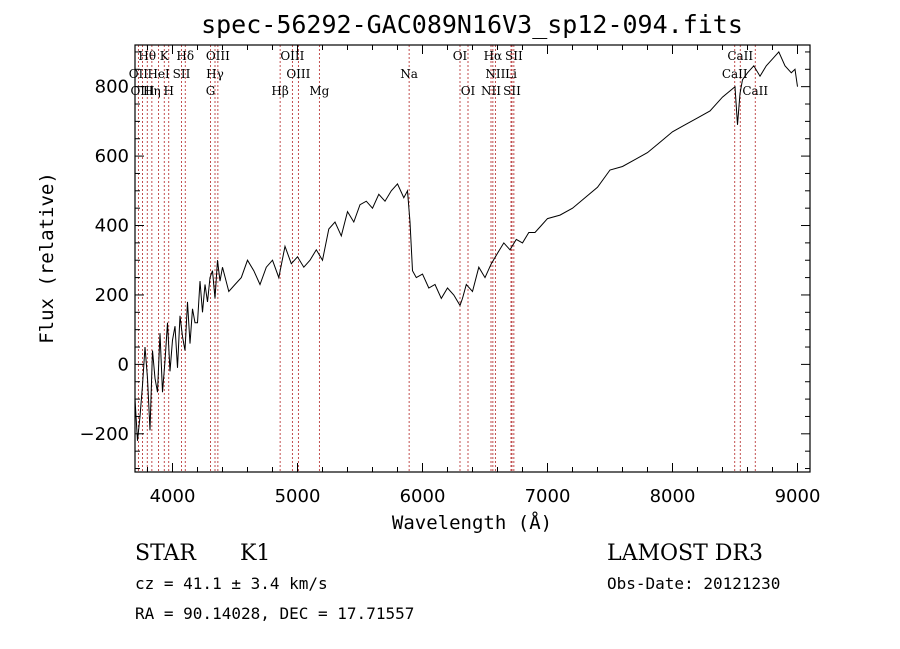  What do you see at coordinates (112, 226) in the screenshot?
I see `y-tick-label: 400` at bounding box center [112, 226].